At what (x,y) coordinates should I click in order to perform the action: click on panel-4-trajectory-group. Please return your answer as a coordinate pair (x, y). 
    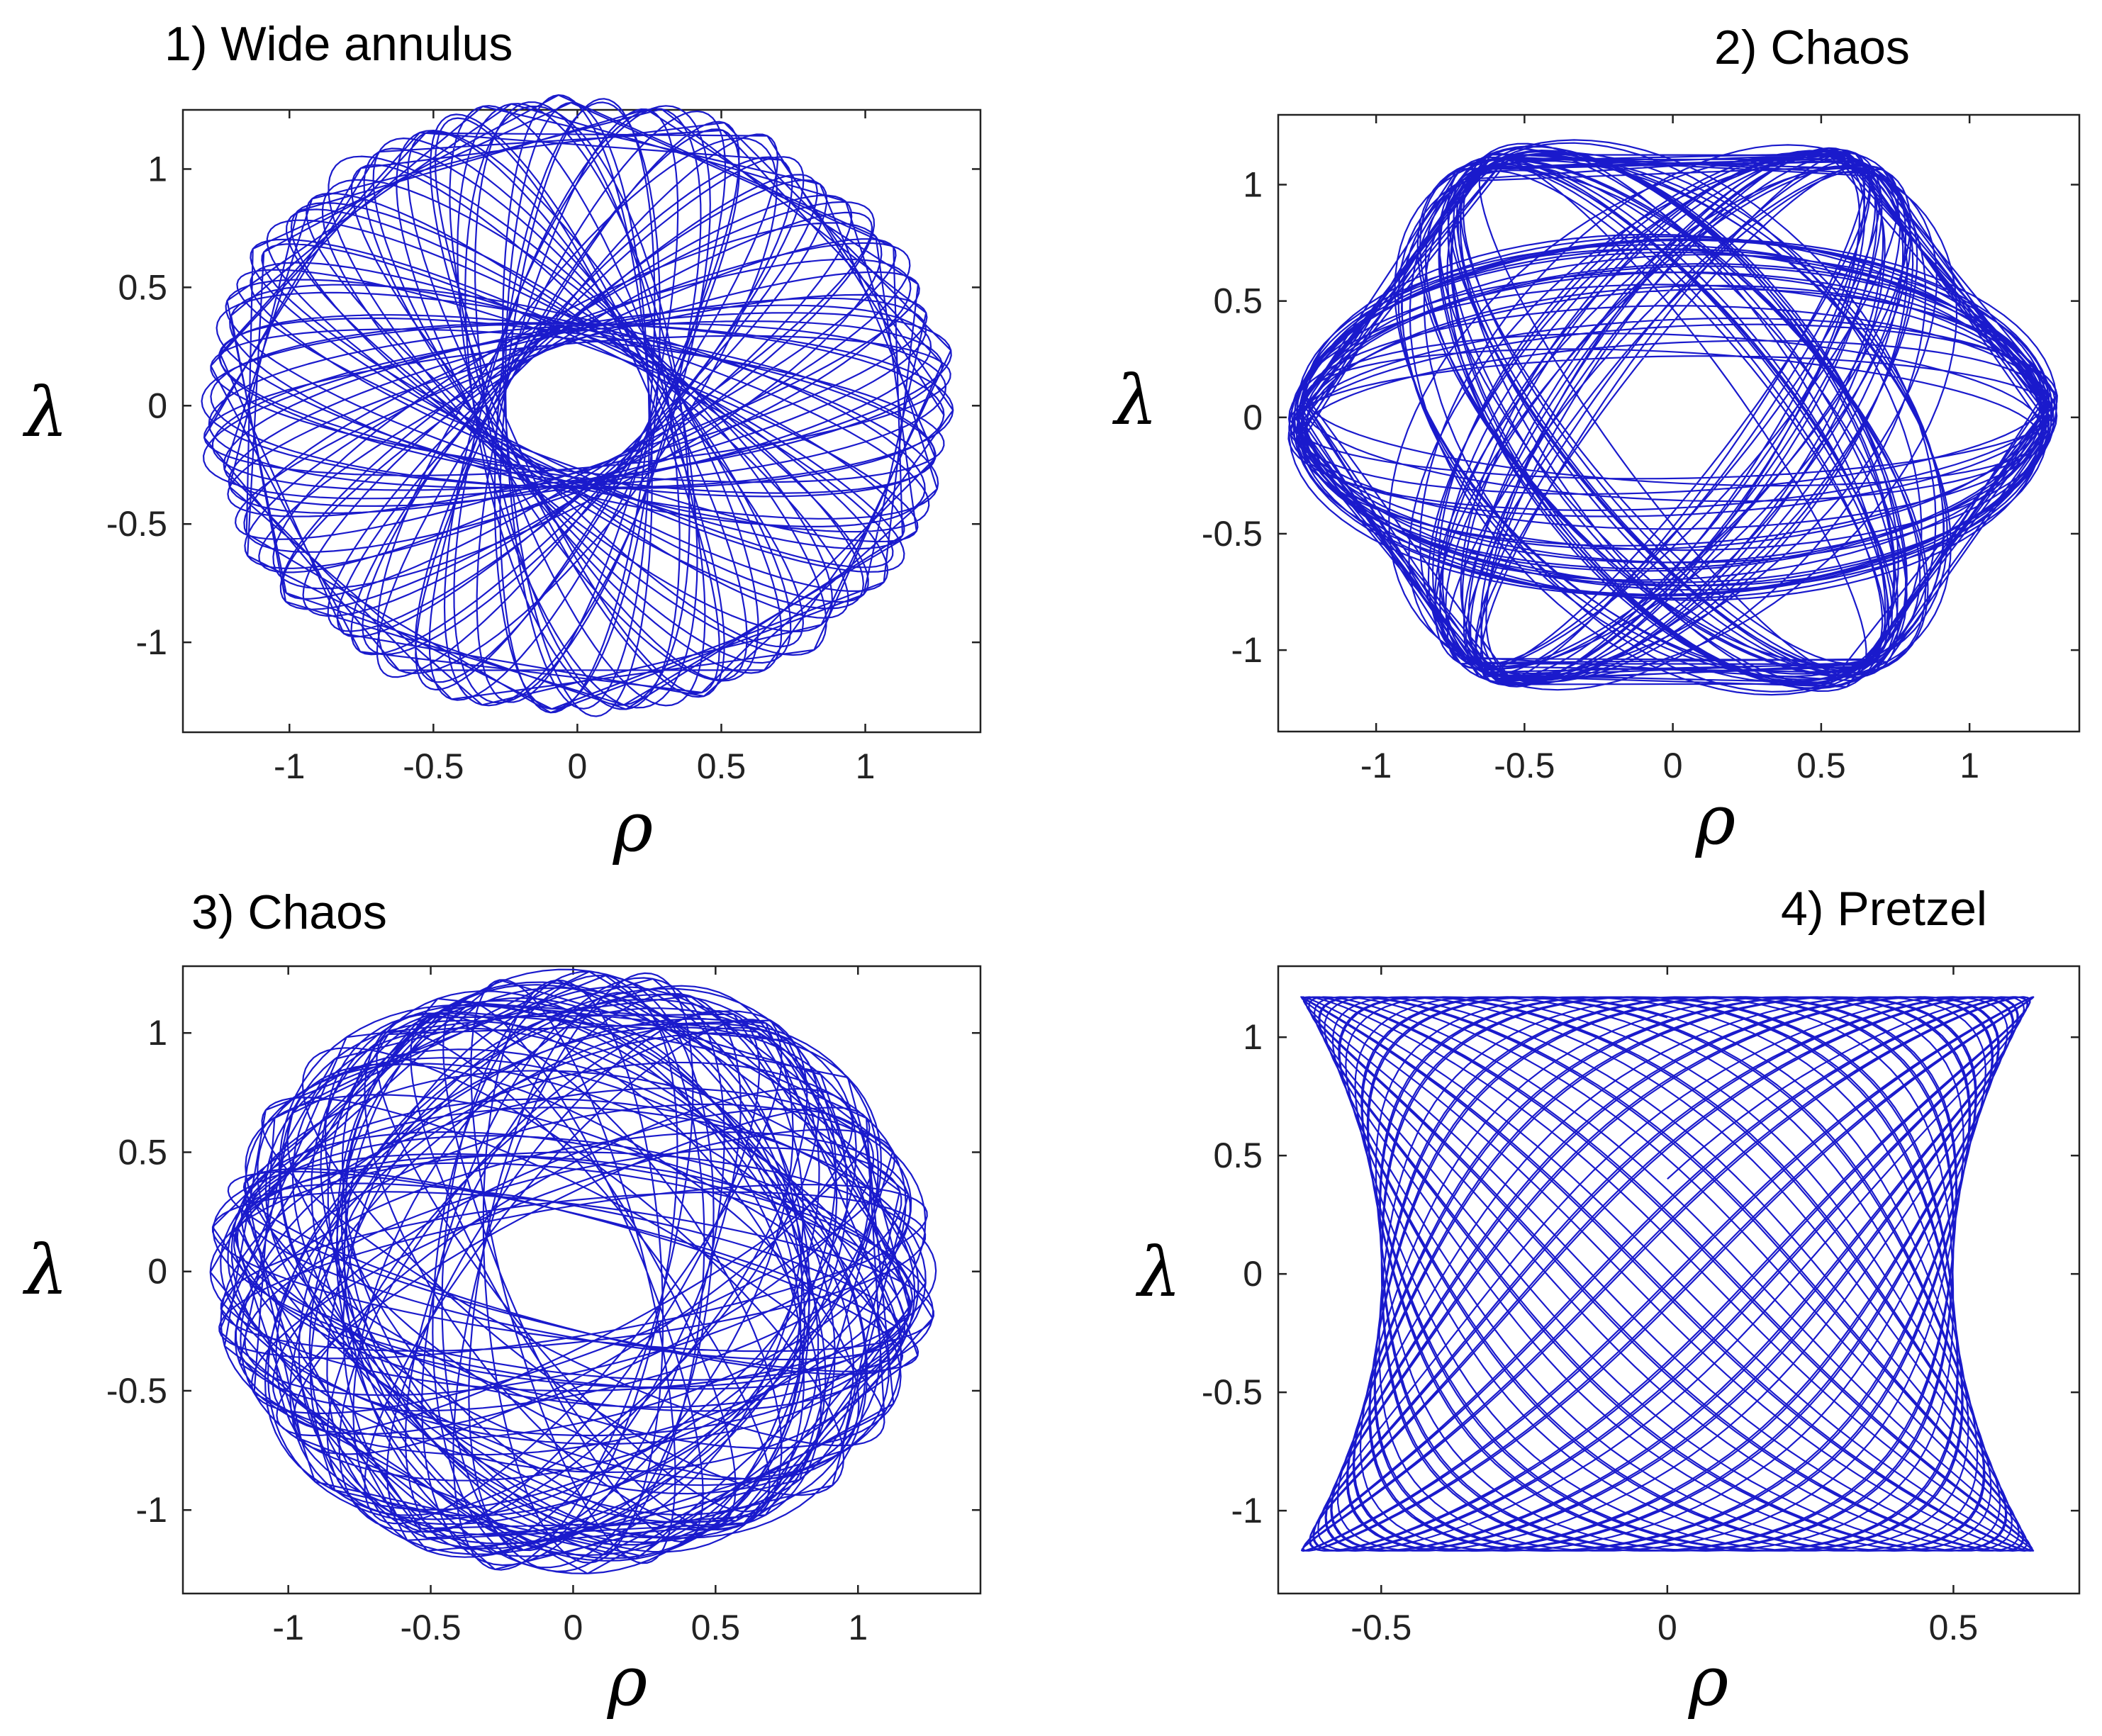
    Looking at the image, I should click on (1667, 1274).